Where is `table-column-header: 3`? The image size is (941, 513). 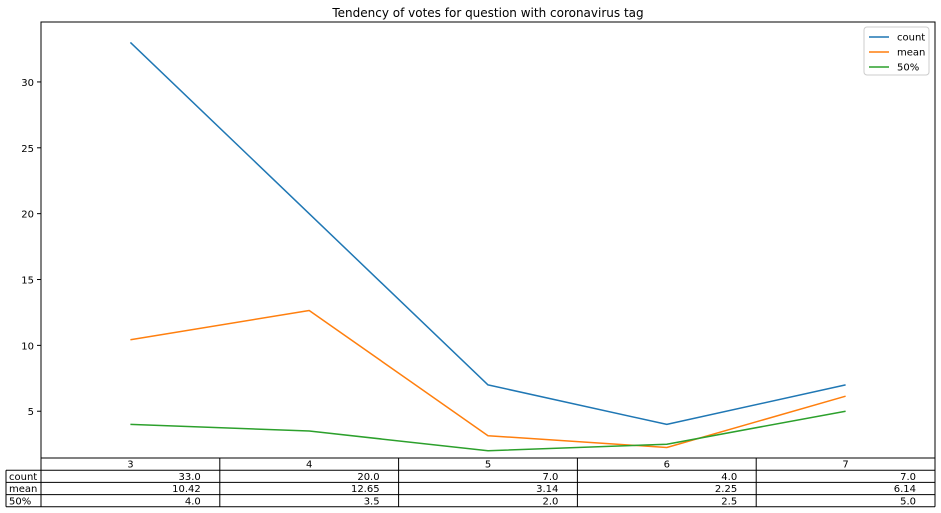
table-column-header: 3 is located at coordinates (130, 465).